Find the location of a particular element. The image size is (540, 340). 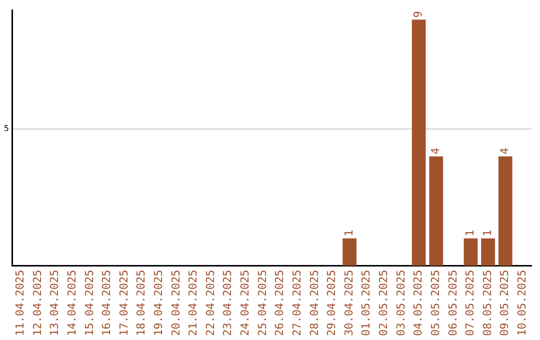

x-tick-label: 28.04.2025 is located at coordinates (314, 303).